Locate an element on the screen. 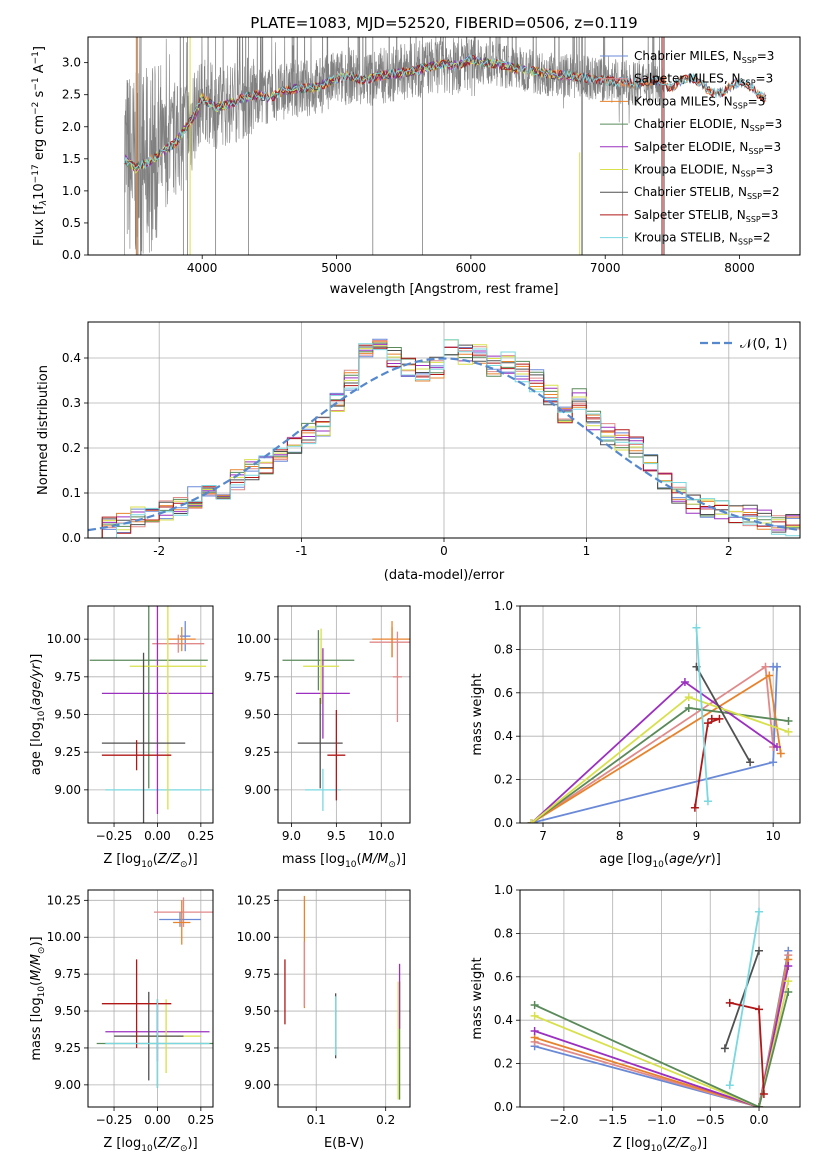 The image size is (819, 1170). legend-entry: Kroupa MILES, NSSP=3 is located at coordinates (699, 102).